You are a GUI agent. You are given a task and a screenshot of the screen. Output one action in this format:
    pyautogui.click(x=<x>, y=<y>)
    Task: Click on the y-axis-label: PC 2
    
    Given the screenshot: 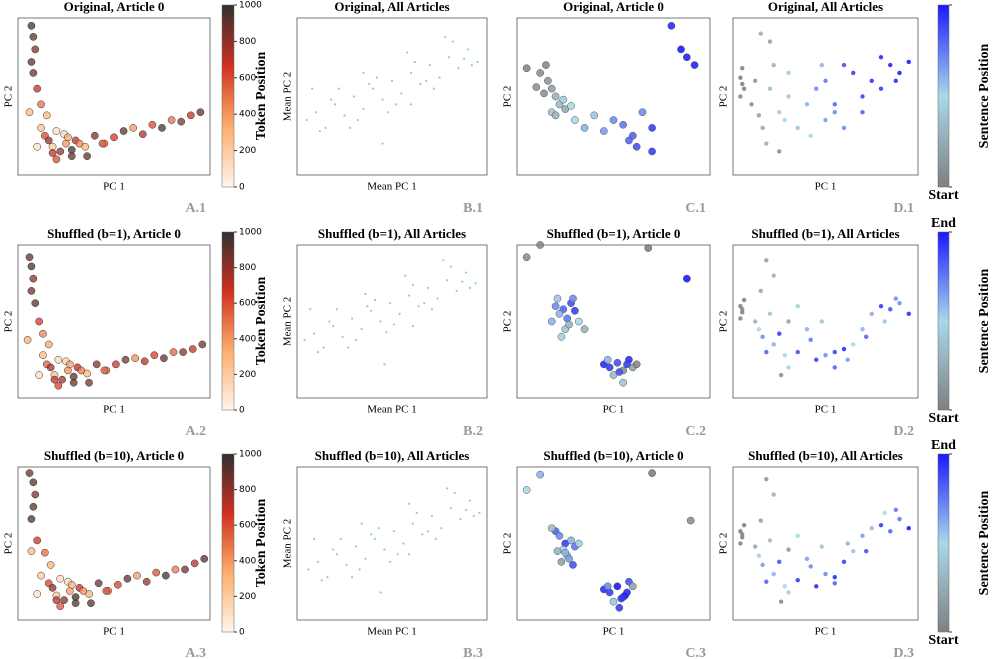 What is the action you would take?
    pyautogui.click(x=724, y=322)
    